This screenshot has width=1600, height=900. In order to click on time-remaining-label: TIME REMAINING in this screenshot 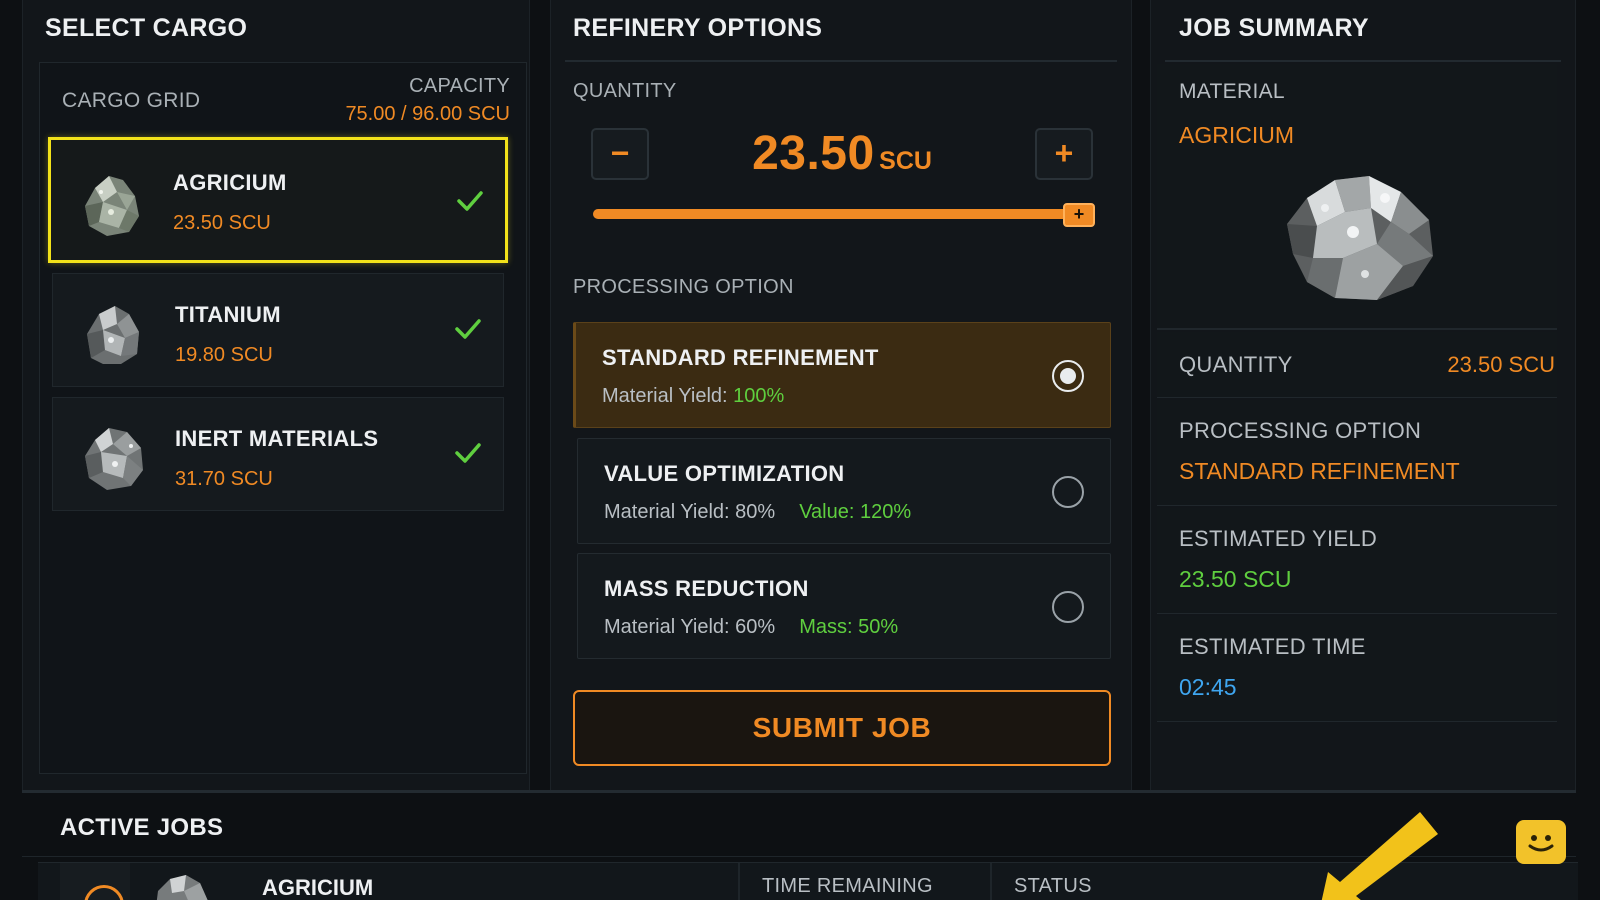, I will do `click(847, 886)`.